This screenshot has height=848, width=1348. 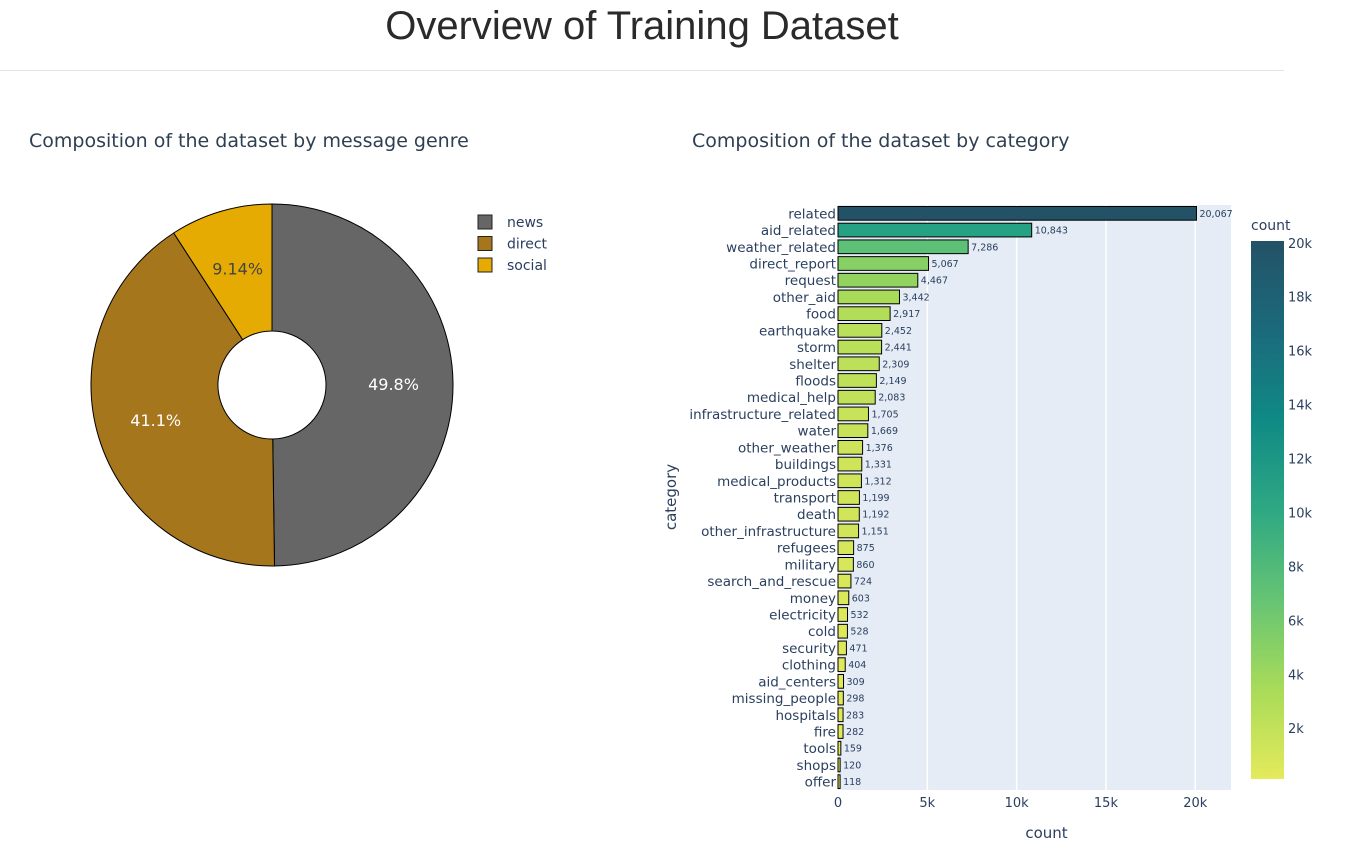 I want to click on bar-missing_people, so click(x=840, y=698).